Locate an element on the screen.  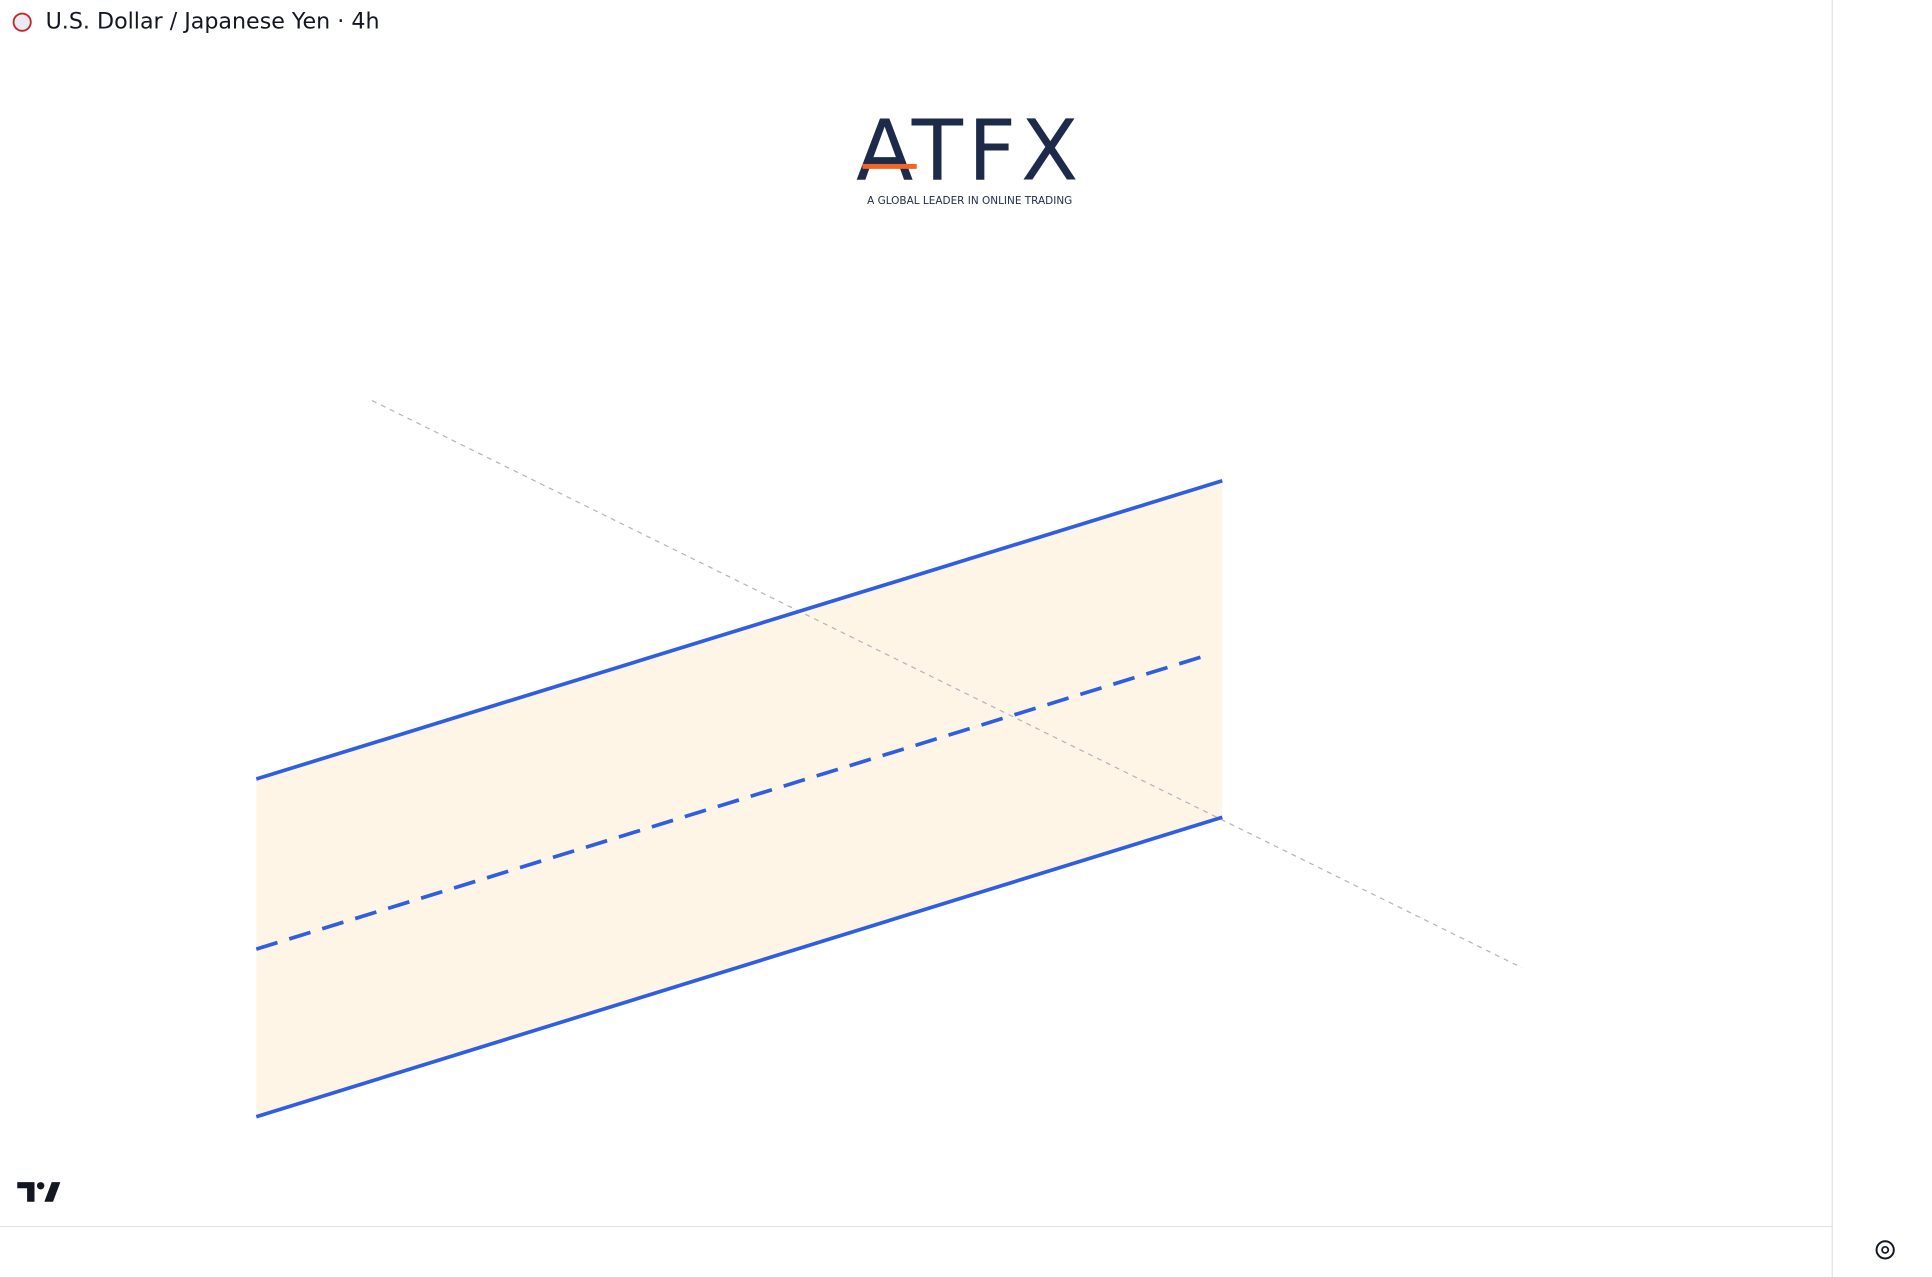
channel-mid is located at coordinates (728, 803).